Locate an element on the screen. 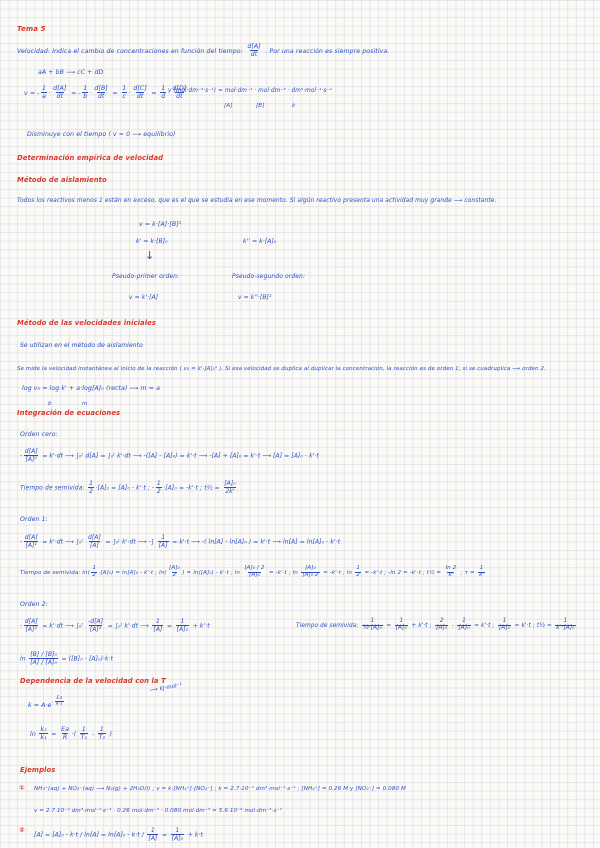 This screenshot has height=848, width=600. pseudo-second-label: Pseudo-segundo orden: is located at coordinates (269, 276).